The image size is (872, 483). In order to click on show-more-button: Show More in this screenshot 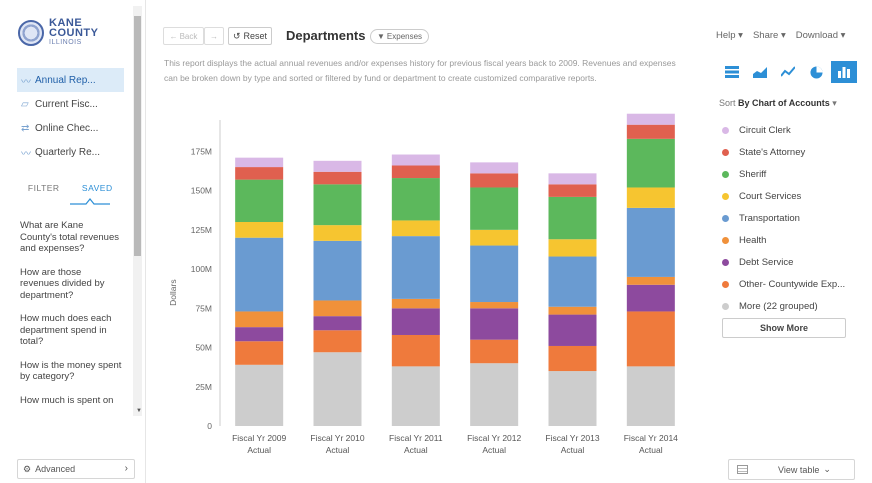, I will do `click(784, 328)`.